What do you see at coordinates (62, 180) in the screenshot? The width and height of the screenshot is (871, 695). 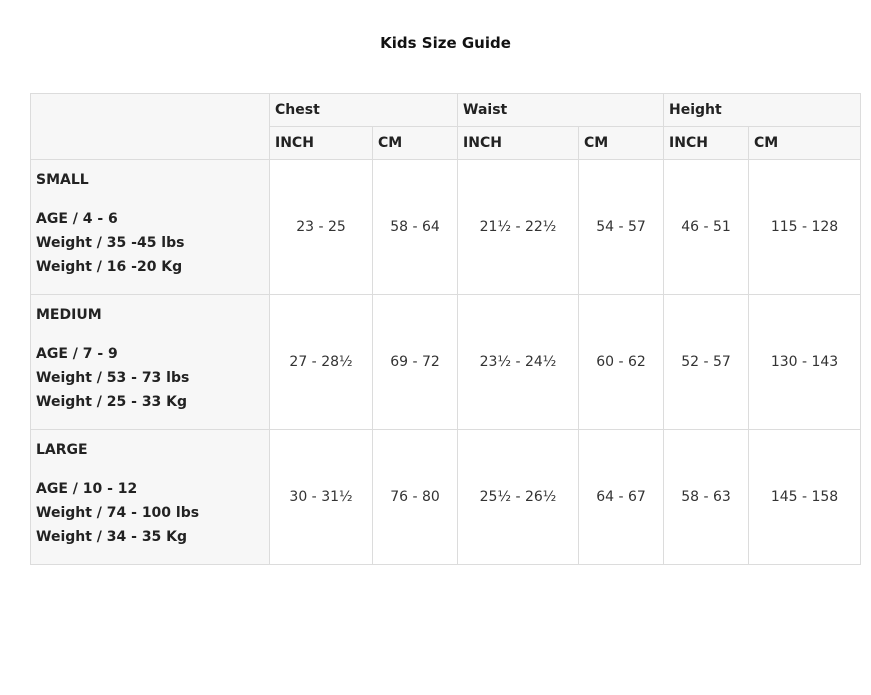 I see `size-name: SMALL` at bounding box center [62, 180].